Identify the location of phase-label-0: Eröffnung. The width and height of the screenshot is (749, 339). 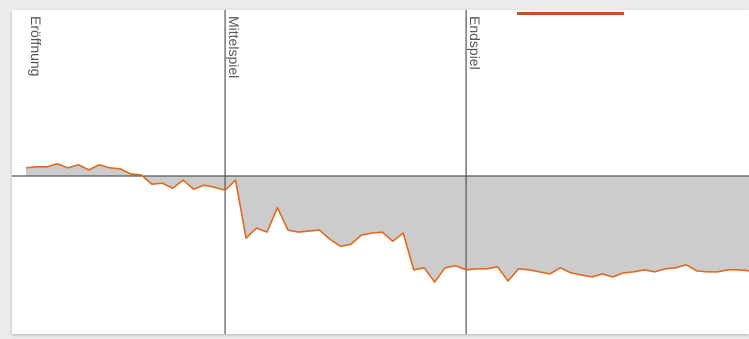
(36, 46).